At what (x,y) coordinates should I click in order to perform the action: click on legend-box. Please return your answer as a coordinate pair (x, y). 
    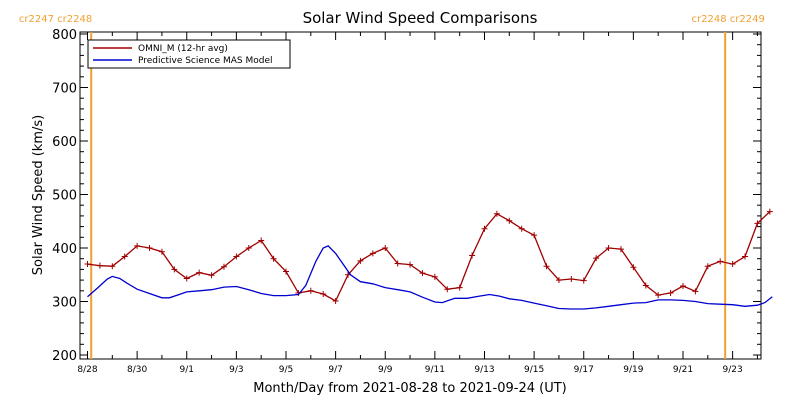
    Looking at the image, I should click on (189, 54).